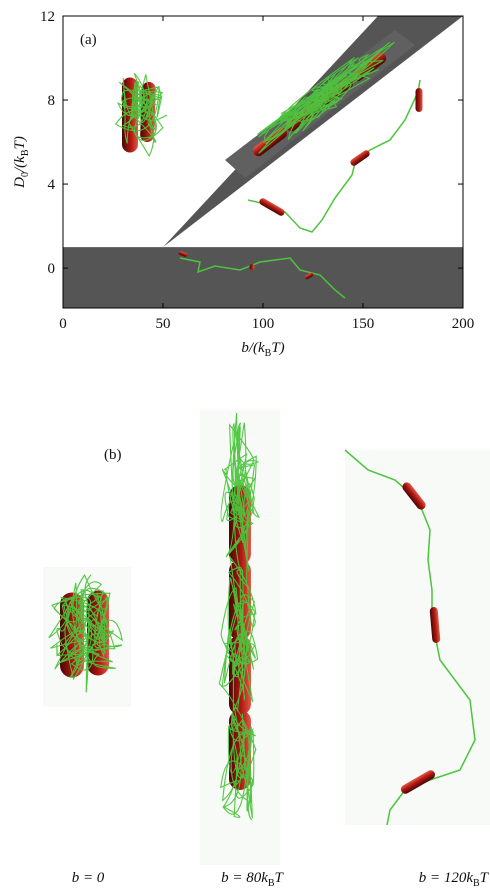 This screenshot has width=490, height=890. I want to click on caption-part: b = 80k, so click(244, 878).